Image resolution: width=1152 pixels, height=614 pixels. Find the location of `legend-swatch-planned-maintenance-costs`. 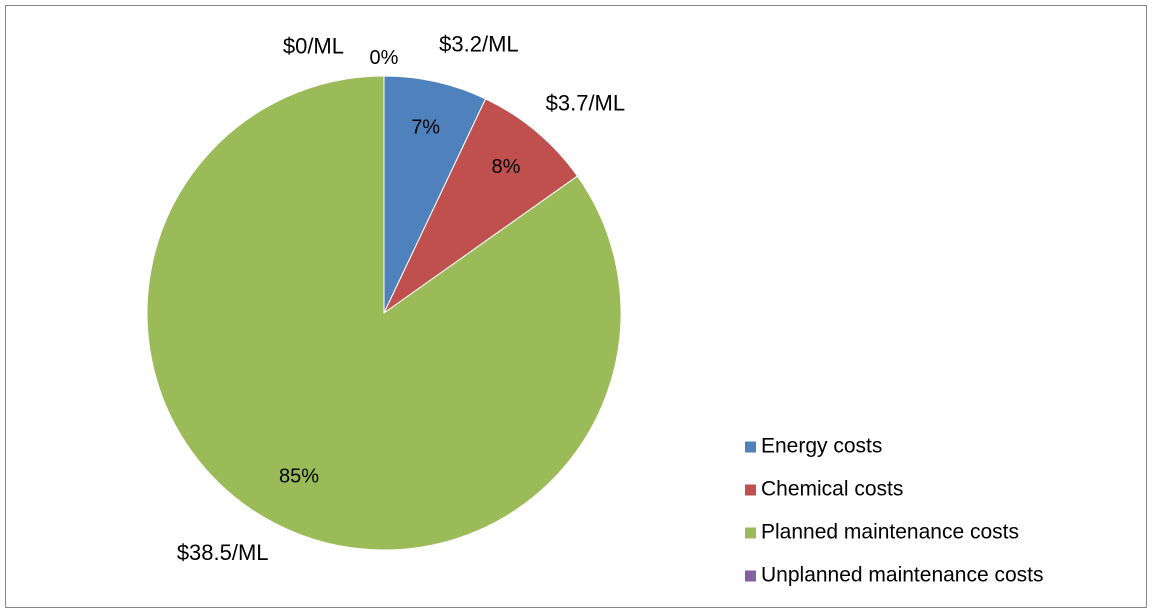

legend-swatch-planned-maintenance-costs is located at coordinates (750, 533).